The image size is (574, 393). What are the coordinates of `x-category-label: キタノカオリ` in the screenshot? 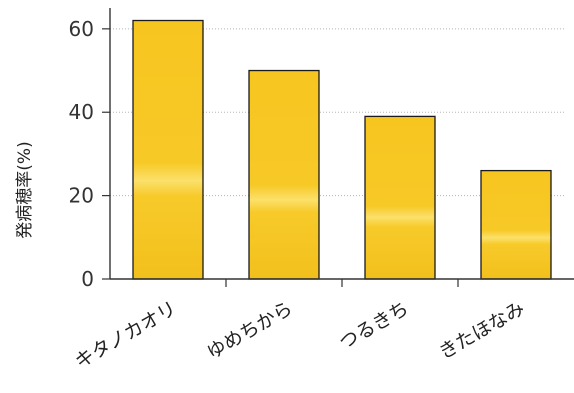 It's located at (125, 335).